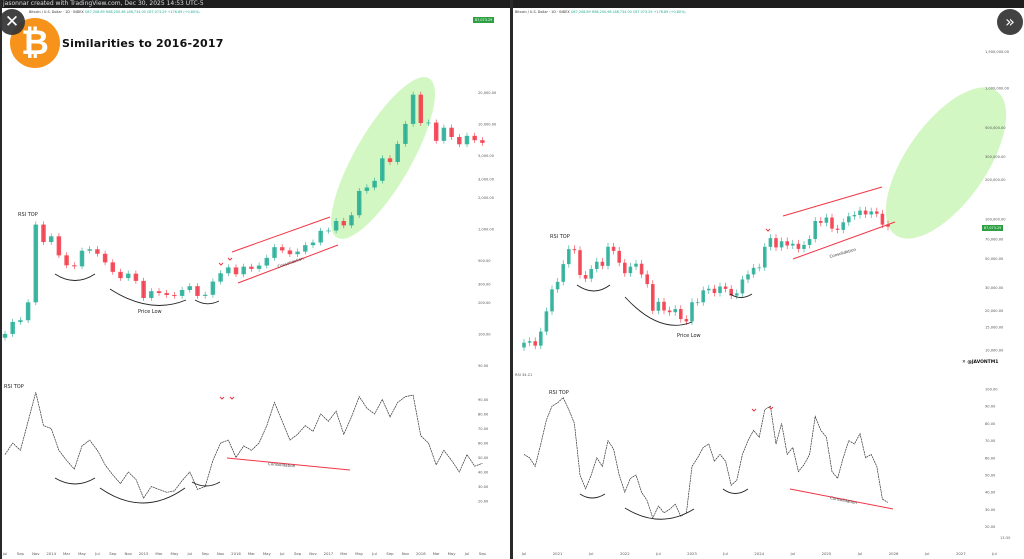 The height and width of the screenshot is (559, 1024). What do you see at coordinates (995, 128) in the screenshot?
I see `y-axis-tick-label: 500,000.00` at bounding box center [995, 128].